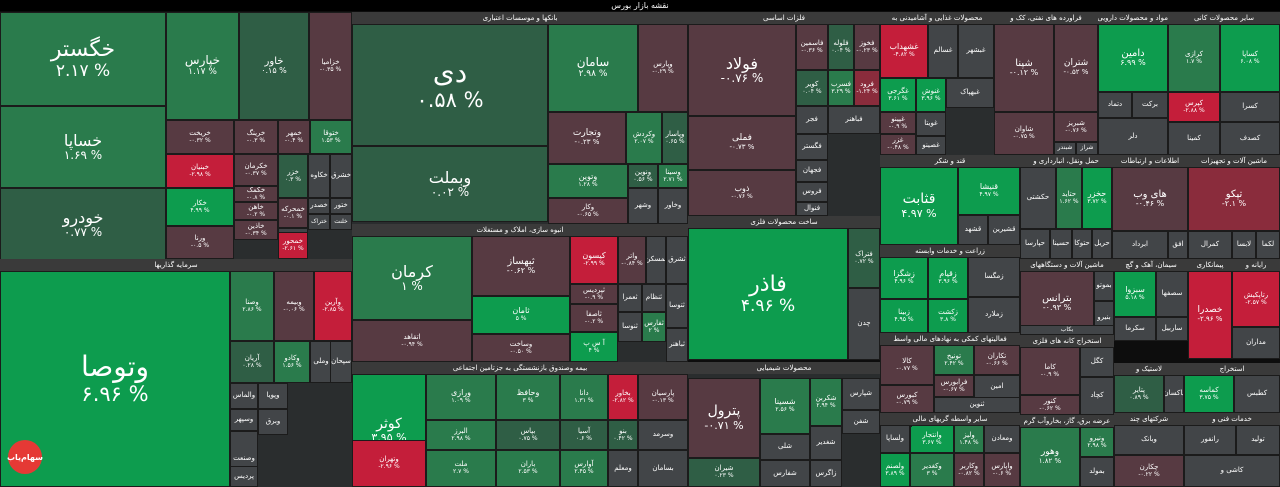 This screenshot has height=487, width=1280. What do you see at coordinates (1002, 470) in the screenshot?
I see `stock-tile: واپارس -۰.۶ %` at bounding box center [1002, 470].